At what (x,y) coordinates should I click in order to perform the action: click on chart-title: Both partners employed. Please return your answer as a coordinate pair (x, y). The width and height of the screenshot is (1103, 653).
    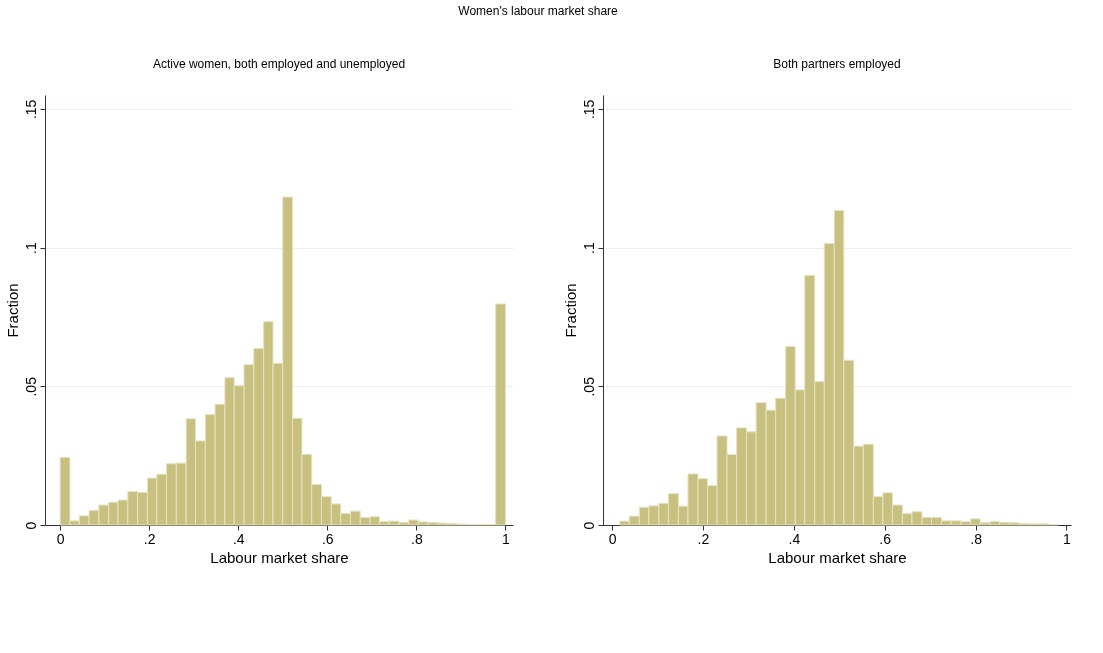
    Looking at the image, I should click on (837, 64).